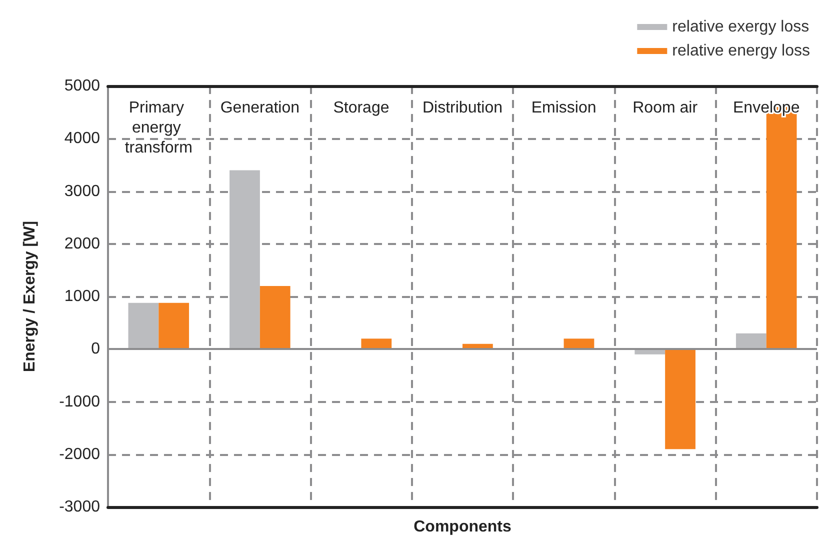 Image resolution: width=833 pixels, height=548 pixels. Describe the element at coordinates (82, 191) in the screenshot. I see `y-tick-label: 3000` at that location.